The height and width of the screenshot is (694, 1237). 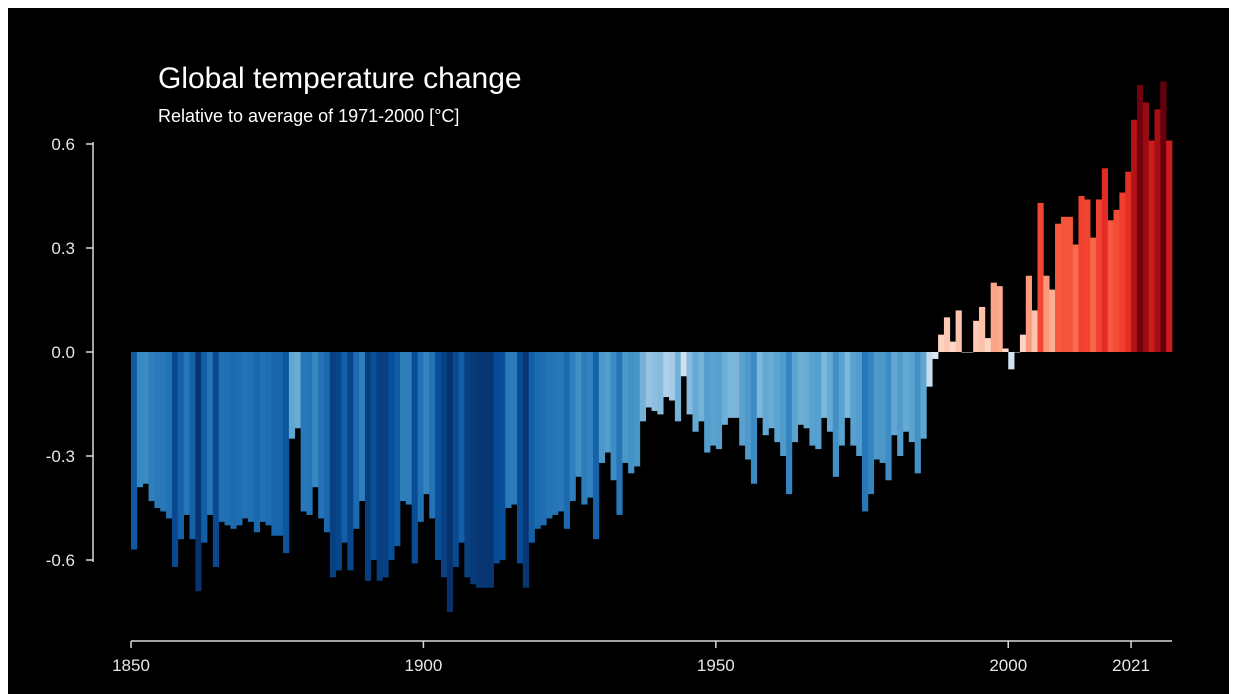 What do you see at coordinates (596, 446) in the screenshot?
I see `bar-1929` at bounding box center [596, 446].